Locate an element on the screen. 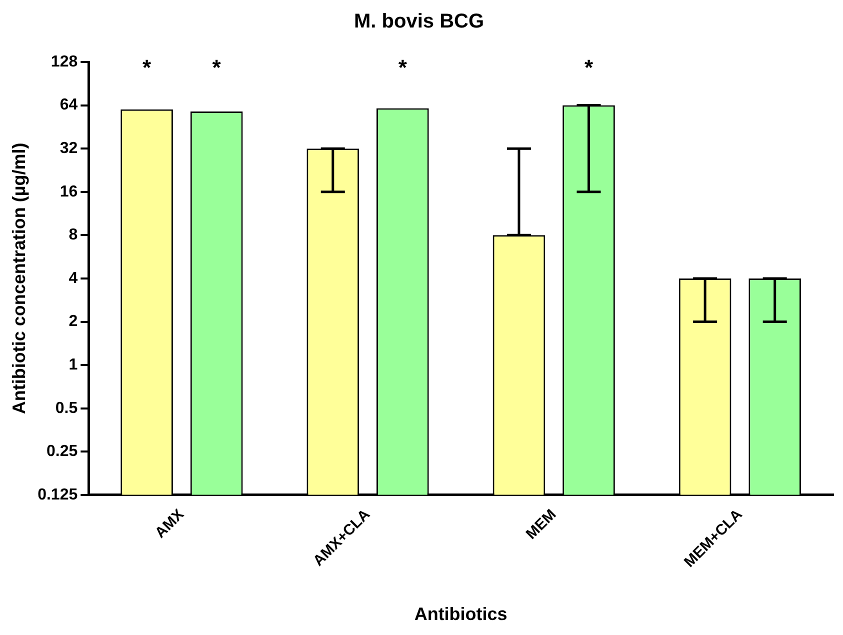 This screenshot has height=635, width=843. y-axis-title: Antibiotic concentration (µg/ml) is located at coordinates (18, 278).